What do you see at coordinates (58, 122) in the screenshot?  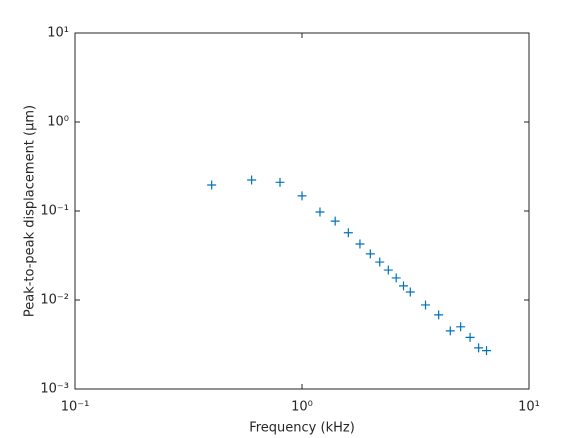 I see `y-tick-label: 10⁰` at bounding box center [58, 122].